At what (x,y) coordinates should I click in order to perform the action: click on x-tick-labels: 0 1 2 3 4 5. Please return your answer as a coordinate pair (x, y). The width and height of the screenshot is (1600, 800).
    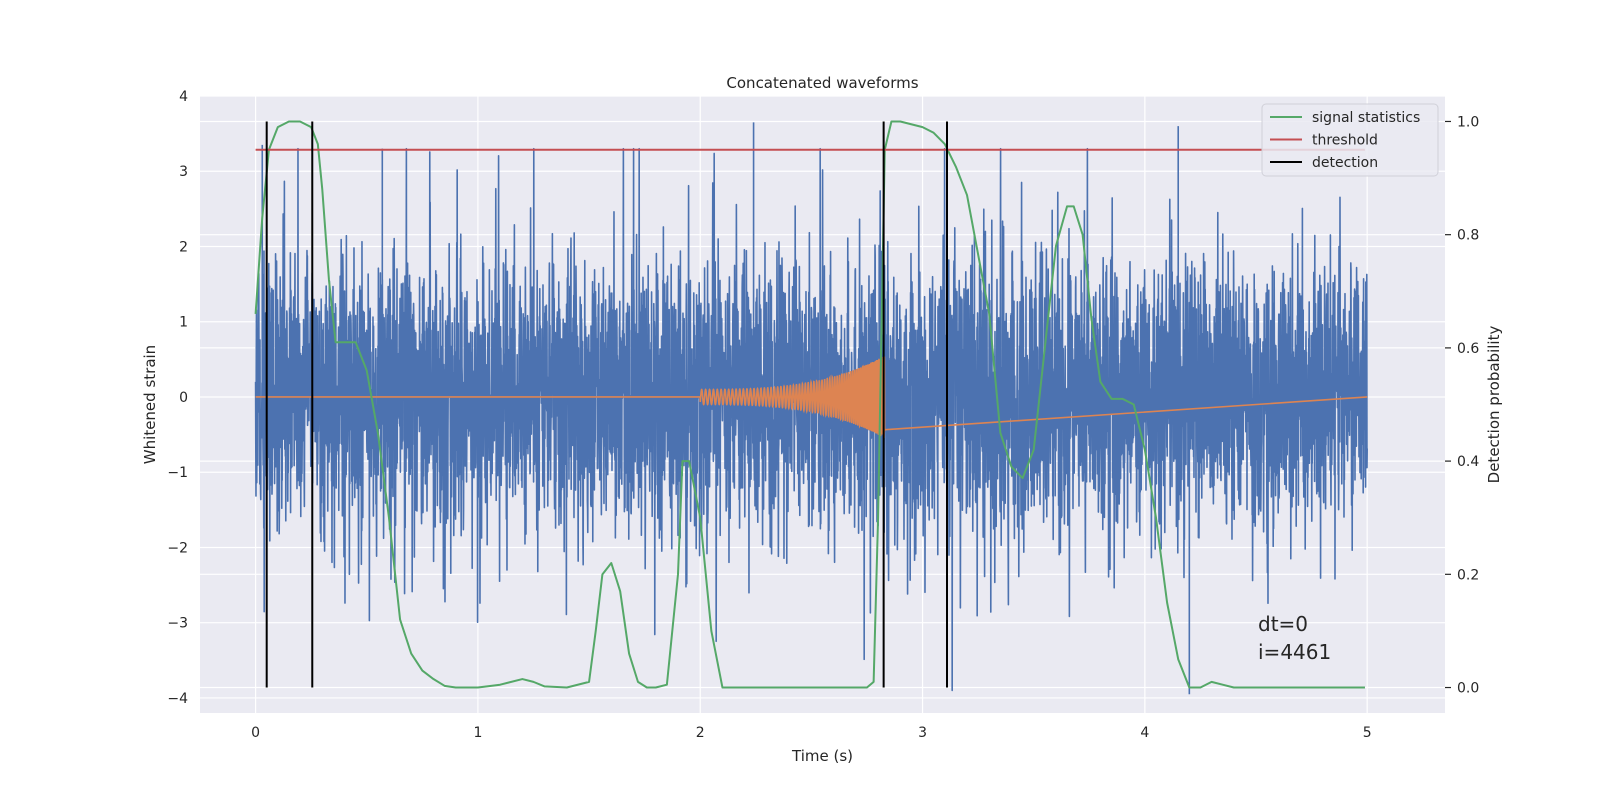
    Looking at the image, I should click on (811, 733).